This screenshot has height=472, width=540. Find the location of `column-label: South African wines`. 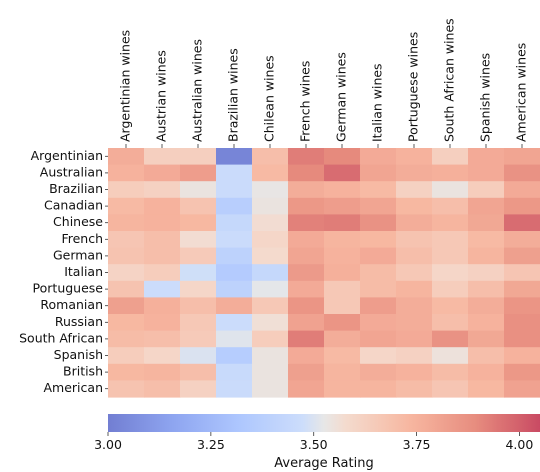

column-label: South African wines is located at coordinates (449, 80).